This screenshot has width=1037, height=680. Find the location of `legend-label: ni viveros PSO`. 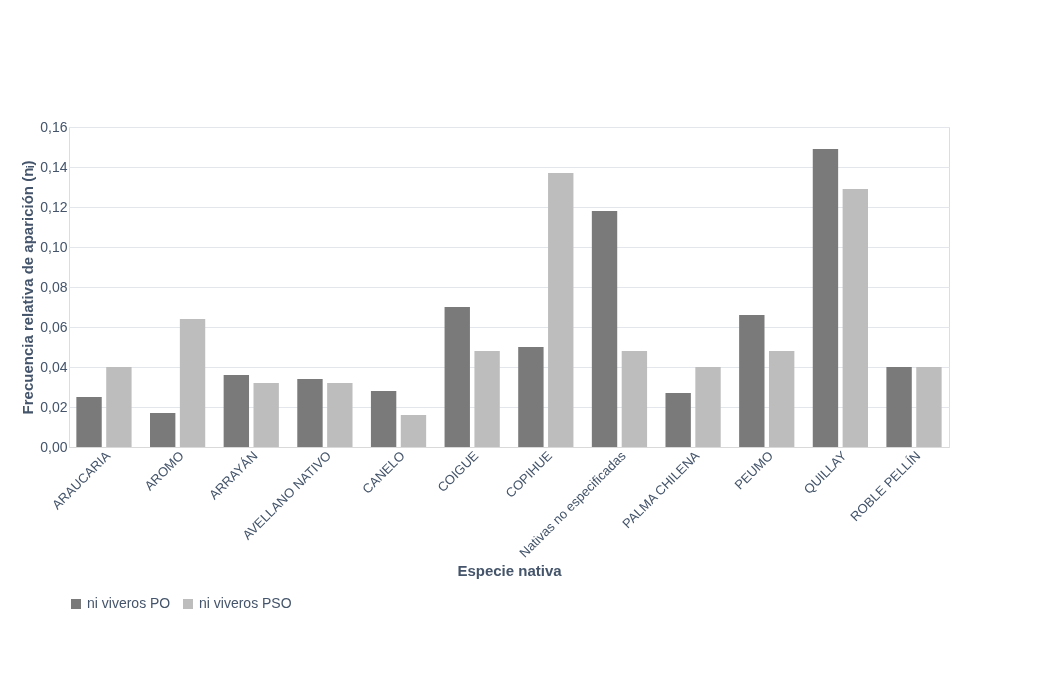

legend-label: ni viveros PSO is located at coordinates (245, 603).